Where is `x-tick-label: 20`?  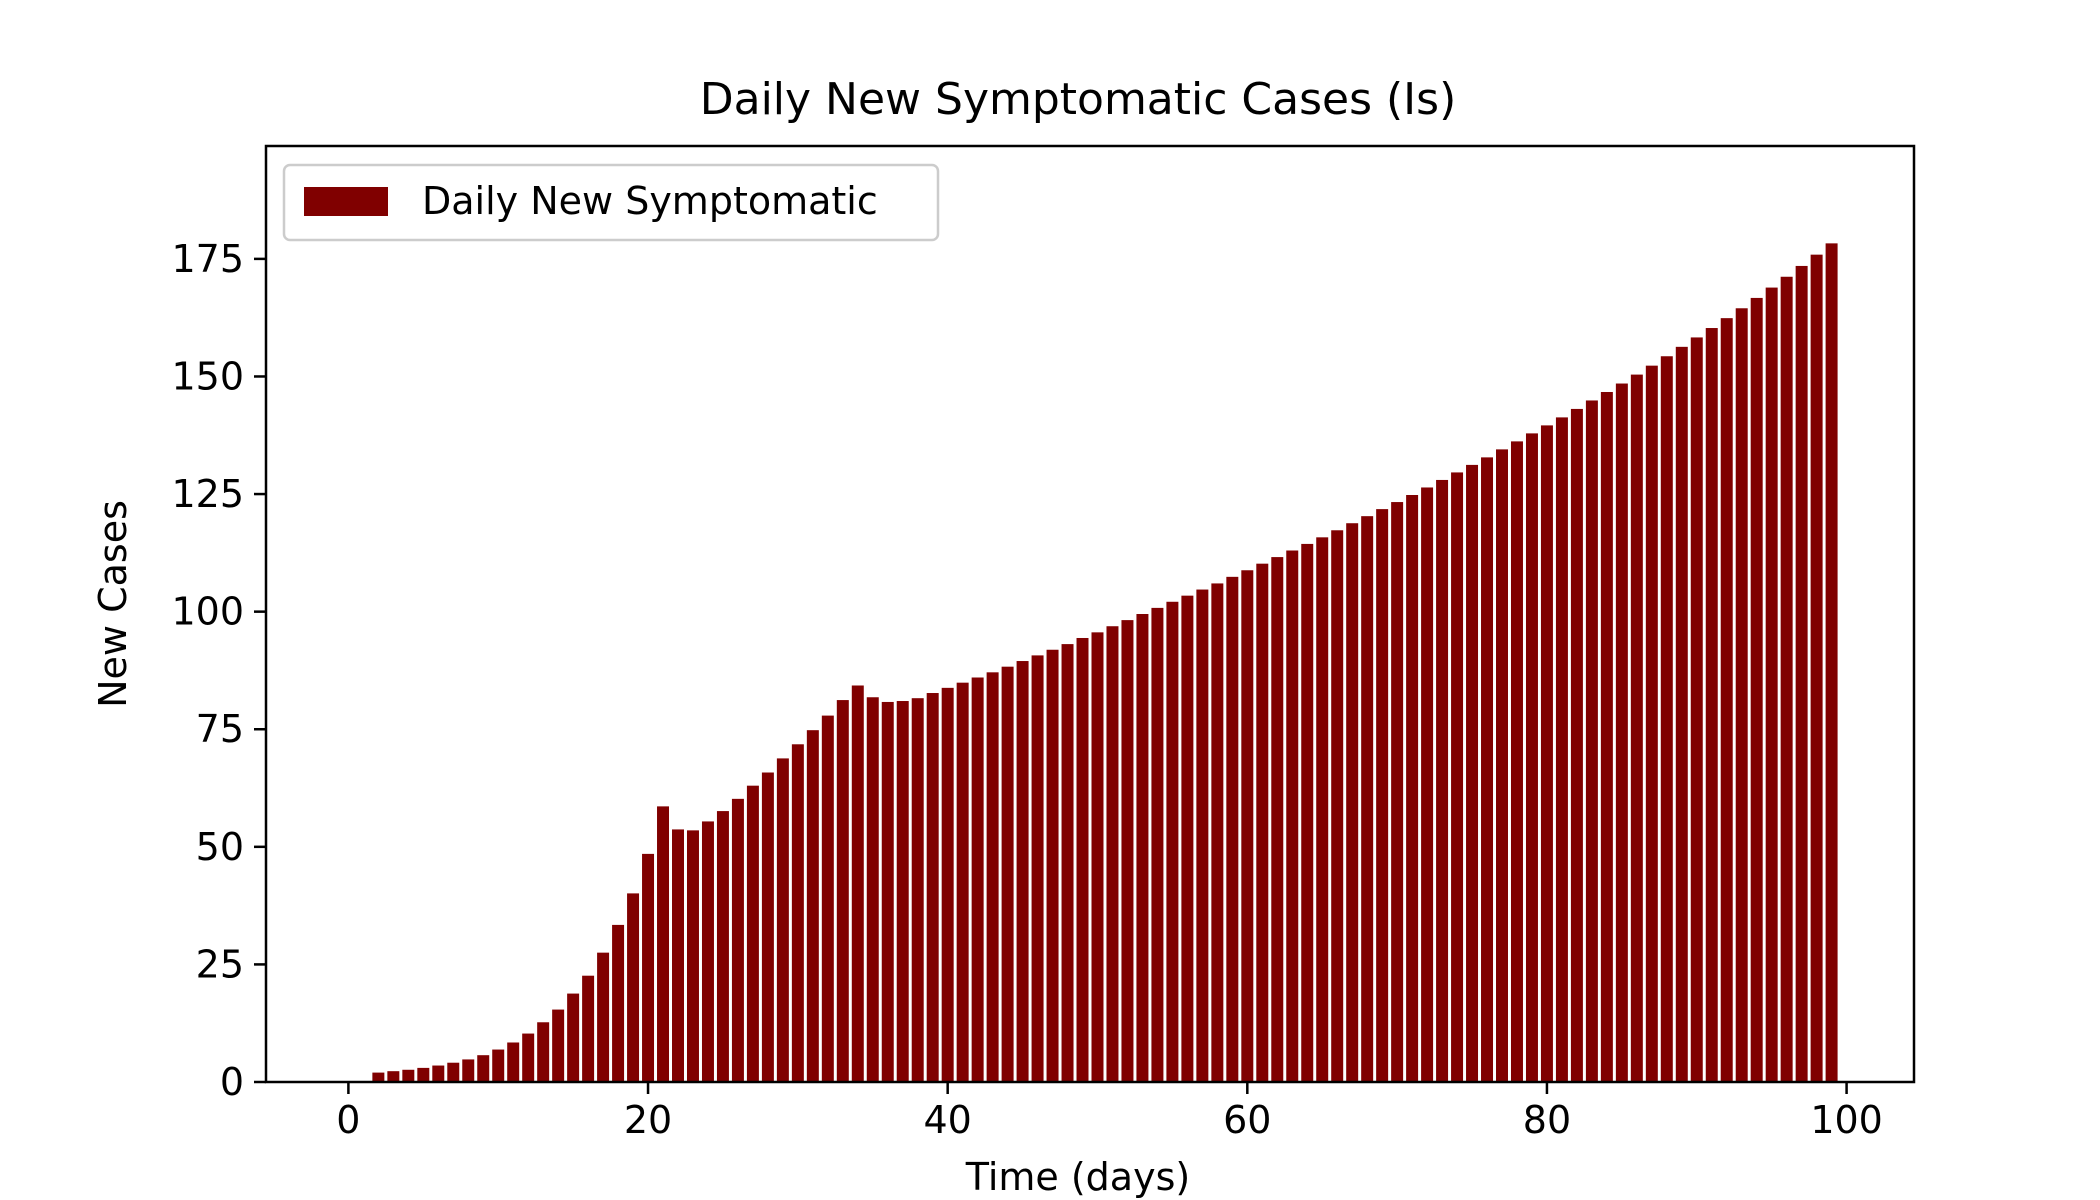 x-tick-label: 20 is located at coordinates (648, 1120).